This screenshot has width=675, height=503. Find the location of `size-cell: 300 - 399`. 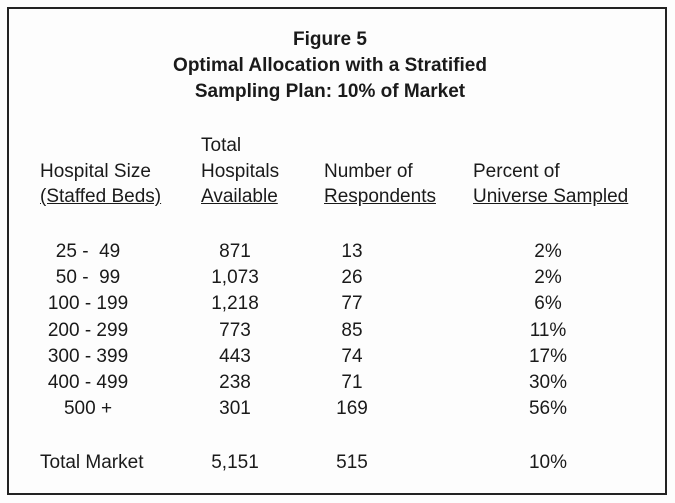

size-cell: 300 - 399 is located at coordinates (88, 356).